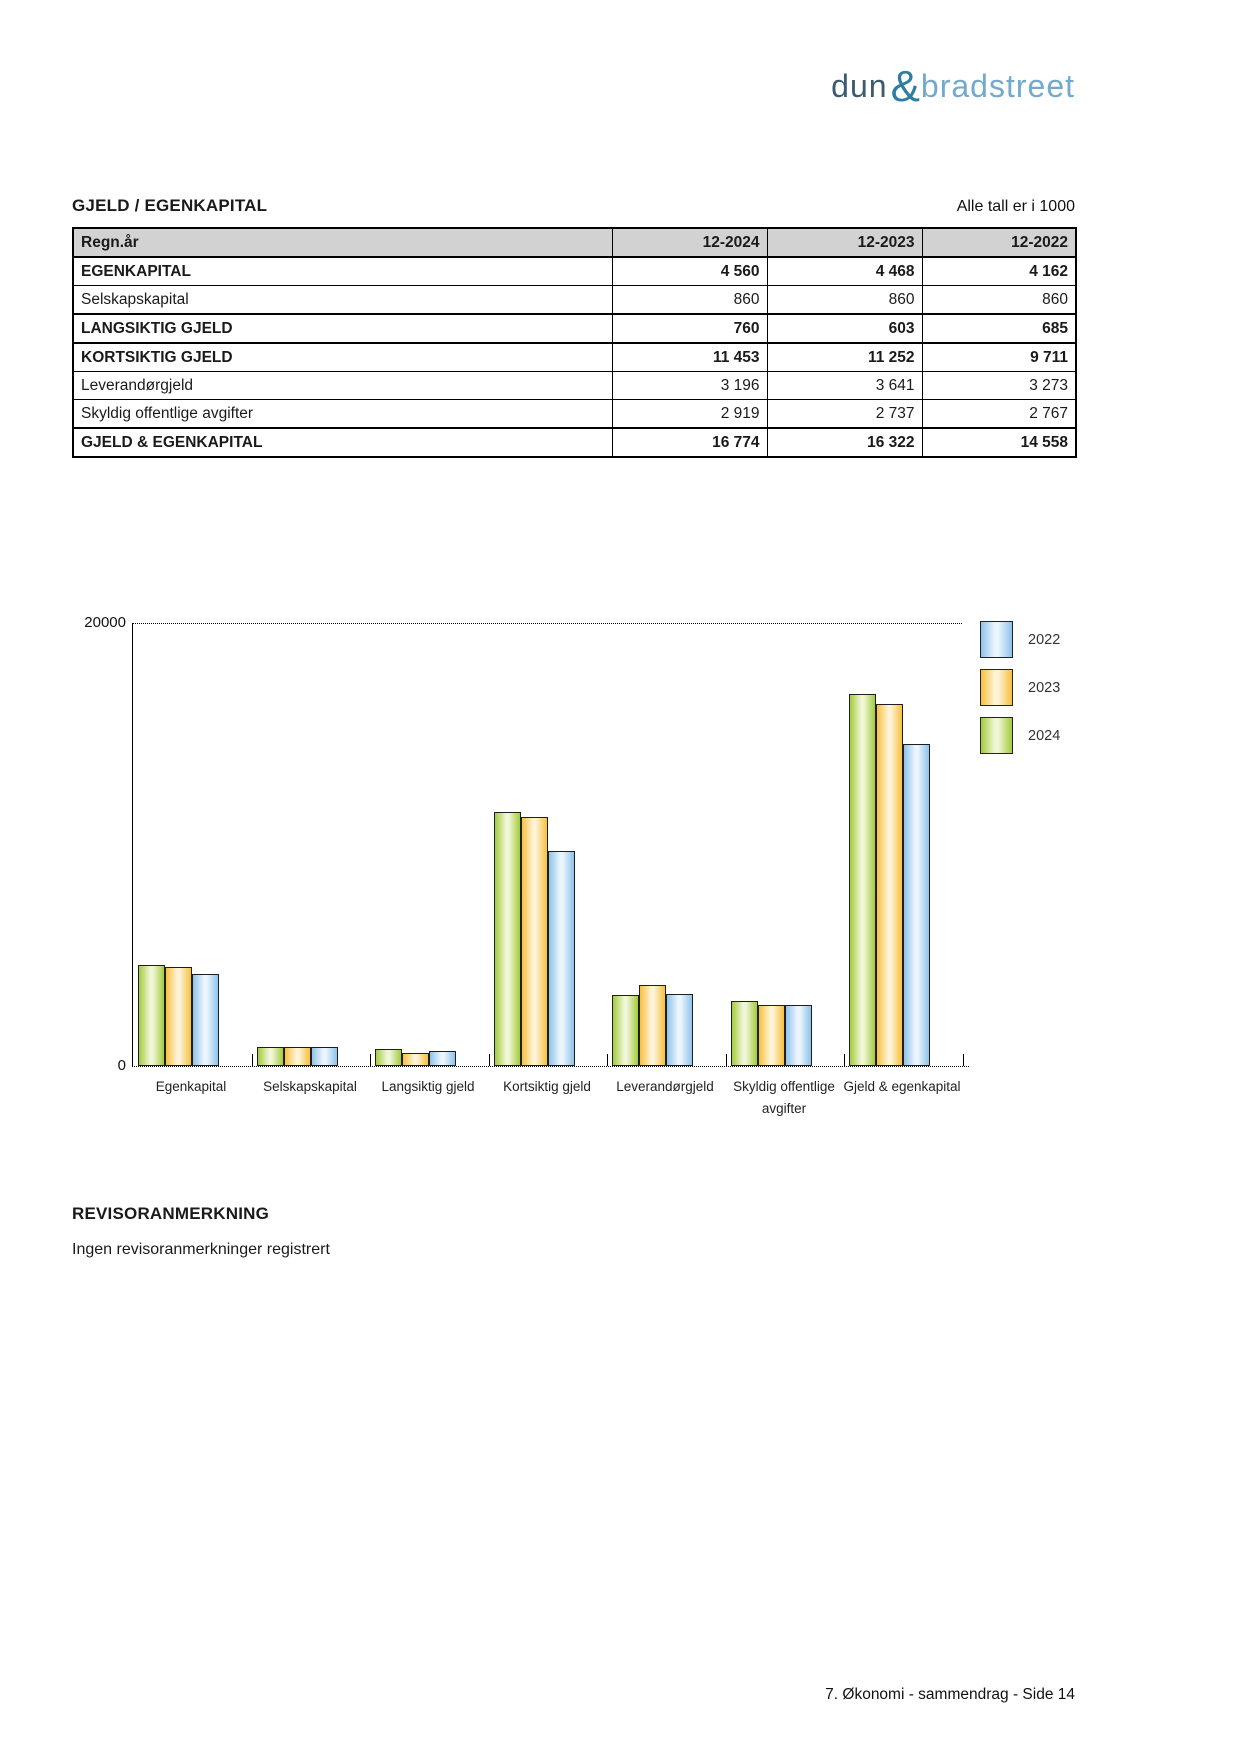 This screenshot has width=1241, height=1754. What do you see at coordinates (996, 639) in the screenshot?
I see `legend-swatch-2022` at bounding box center [996, 639].